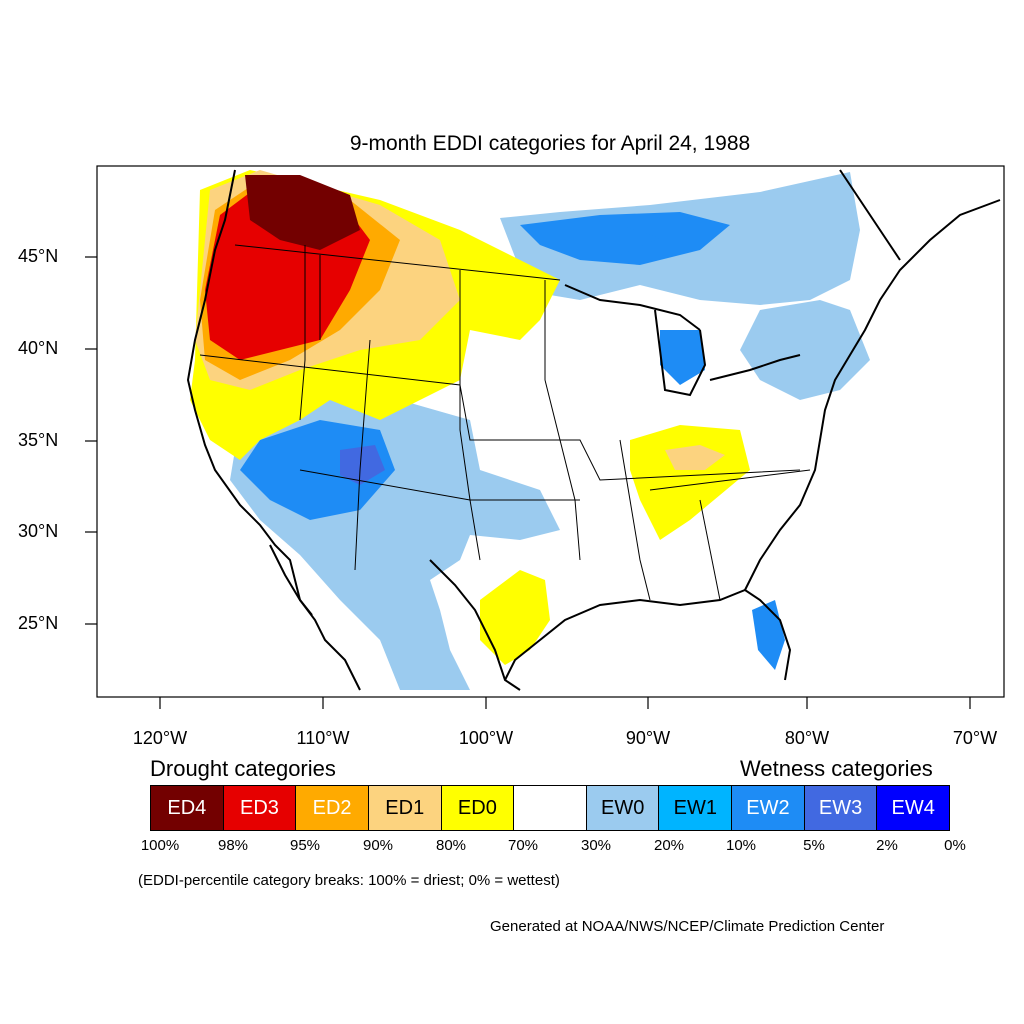 This screenshot has height=1024, width=1024. Describe the element at coordinates (478, 808) in the screenshot. I see `legend-box-ed0: ED0` at that location.